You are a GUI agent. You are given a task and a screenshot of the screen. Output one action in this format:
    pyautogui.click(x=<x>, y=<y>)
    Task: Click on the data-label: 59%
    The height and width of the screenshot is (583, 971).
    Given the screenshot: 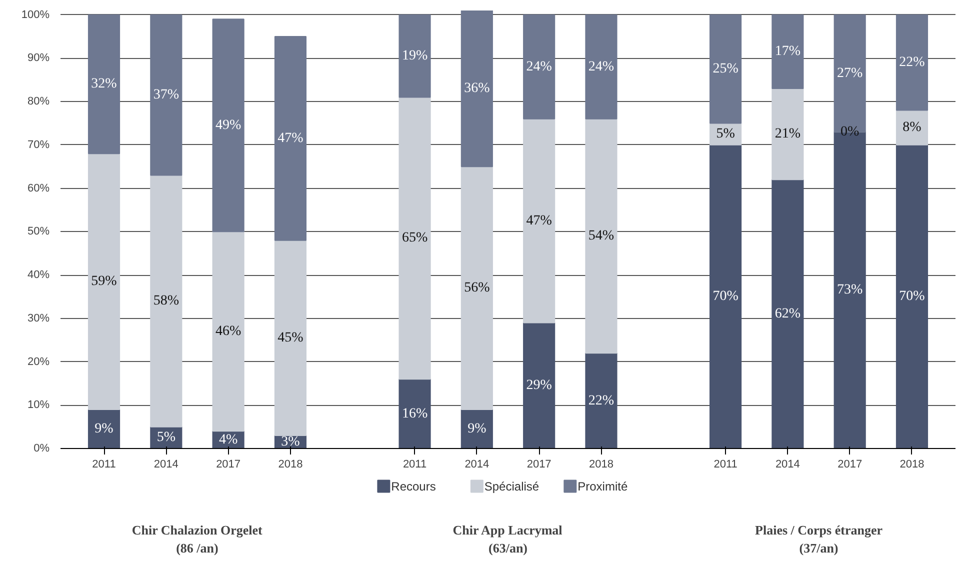 What is the action you would take?
    pyautogui.click(x=104, y=282)
    